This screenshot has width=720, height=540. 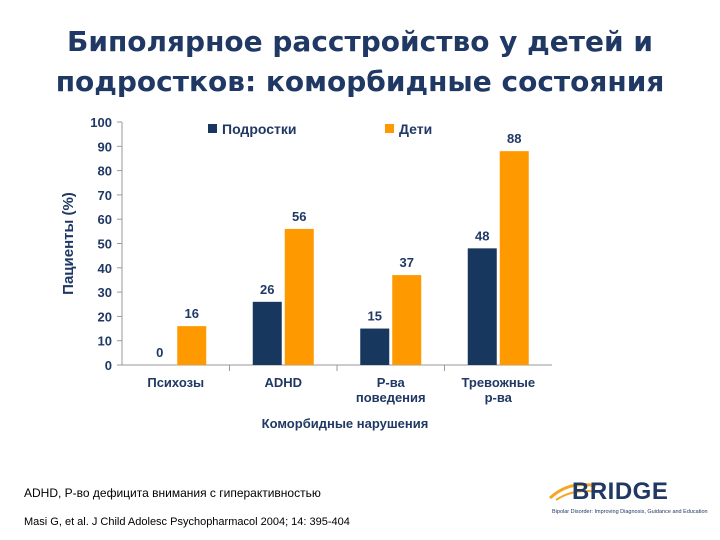 What do you see at coordinates (192, 313) in the screenshot?
I see `data-label: 16` at bounding box center [192, 313].